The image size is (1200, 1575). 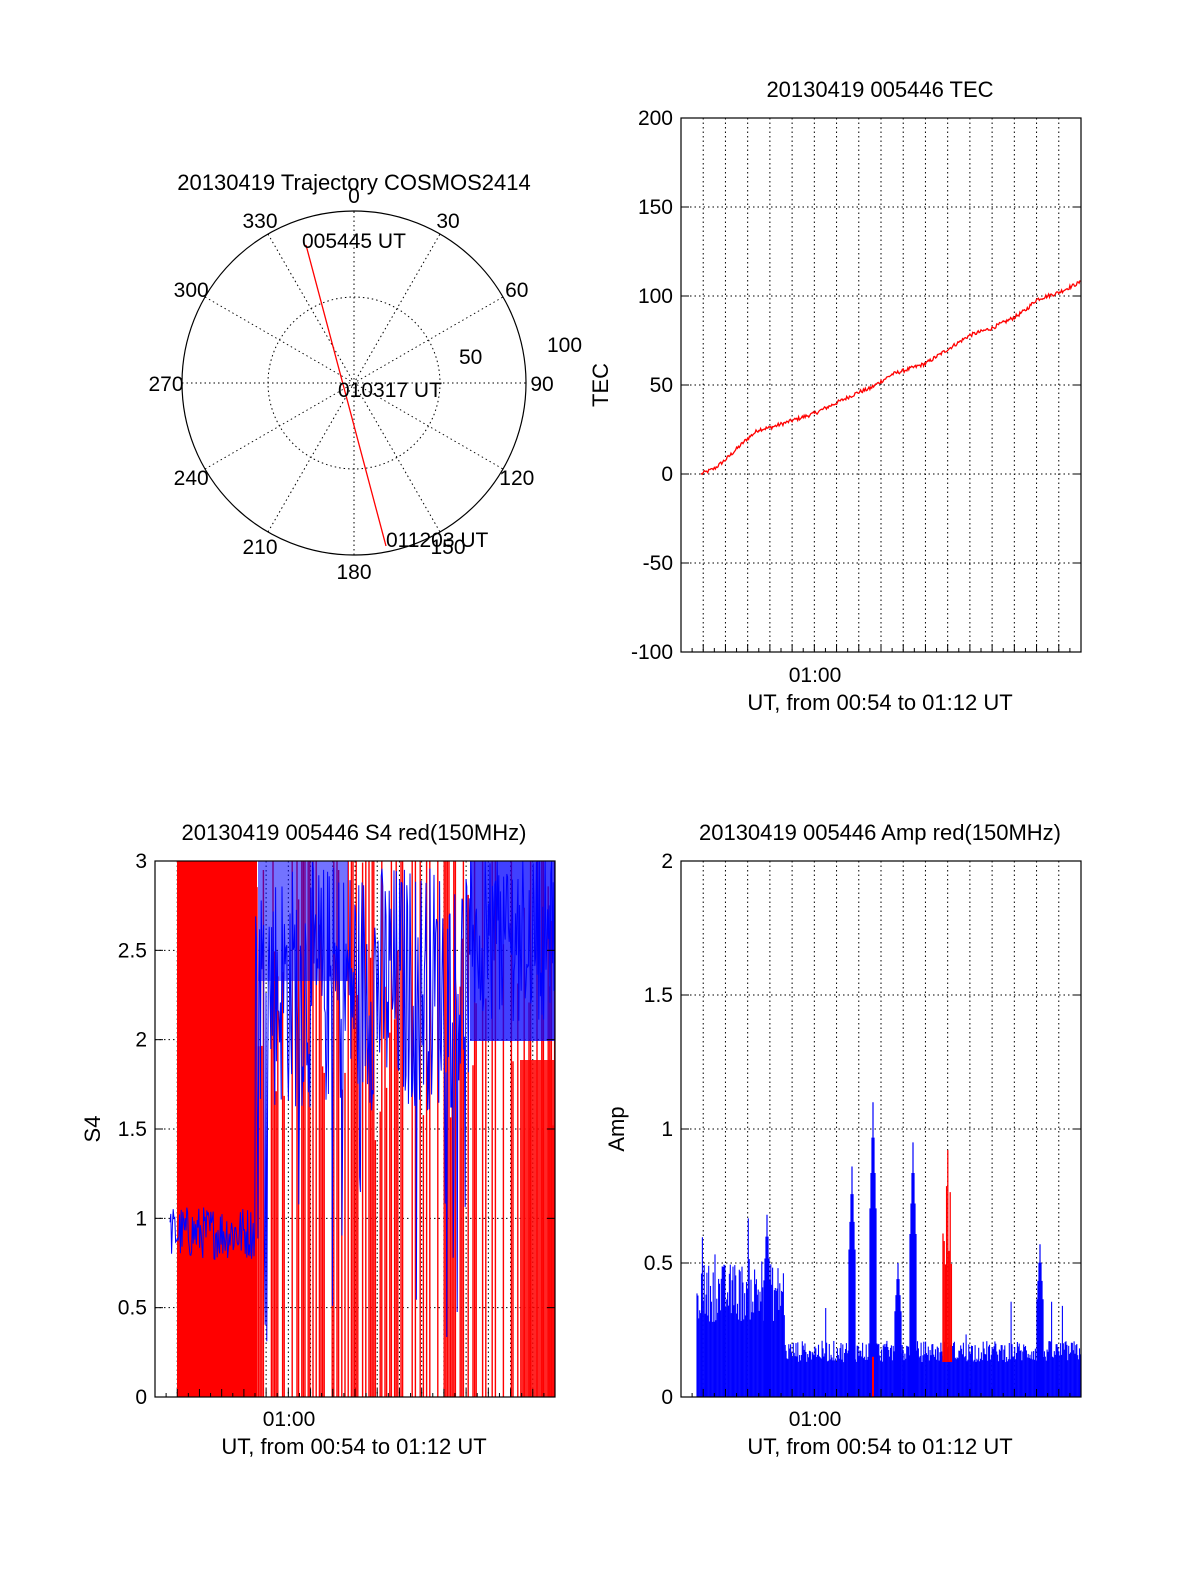 I want to click on amp-x-label: UT, from 00:54 to 01:12 UT, so click(x=879, y=1446).